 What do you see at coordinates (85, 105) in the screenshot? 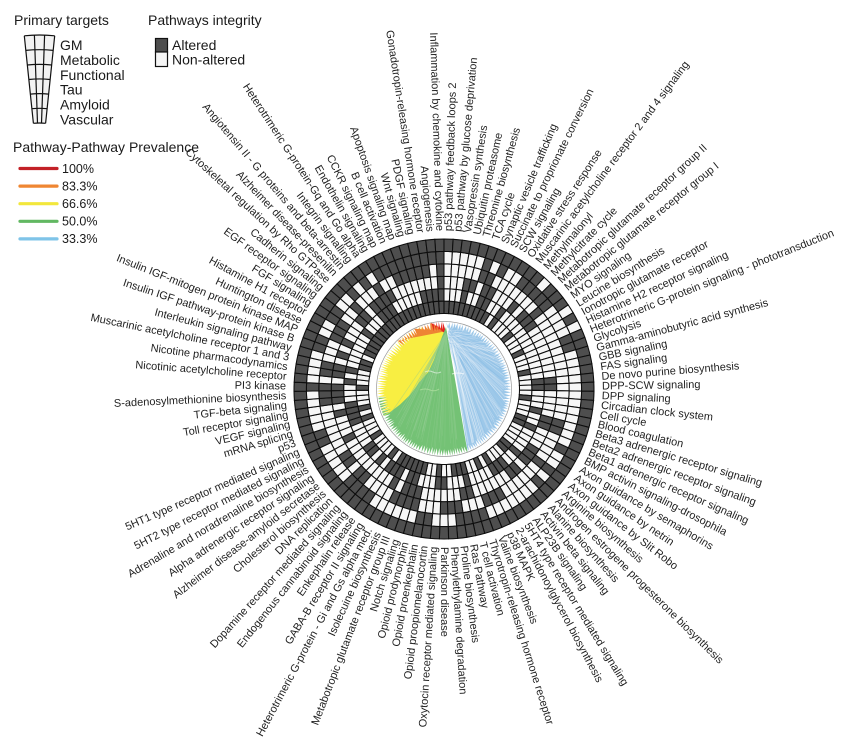
I see `svg-text: Amyloid` at bounding box center [85, 105].